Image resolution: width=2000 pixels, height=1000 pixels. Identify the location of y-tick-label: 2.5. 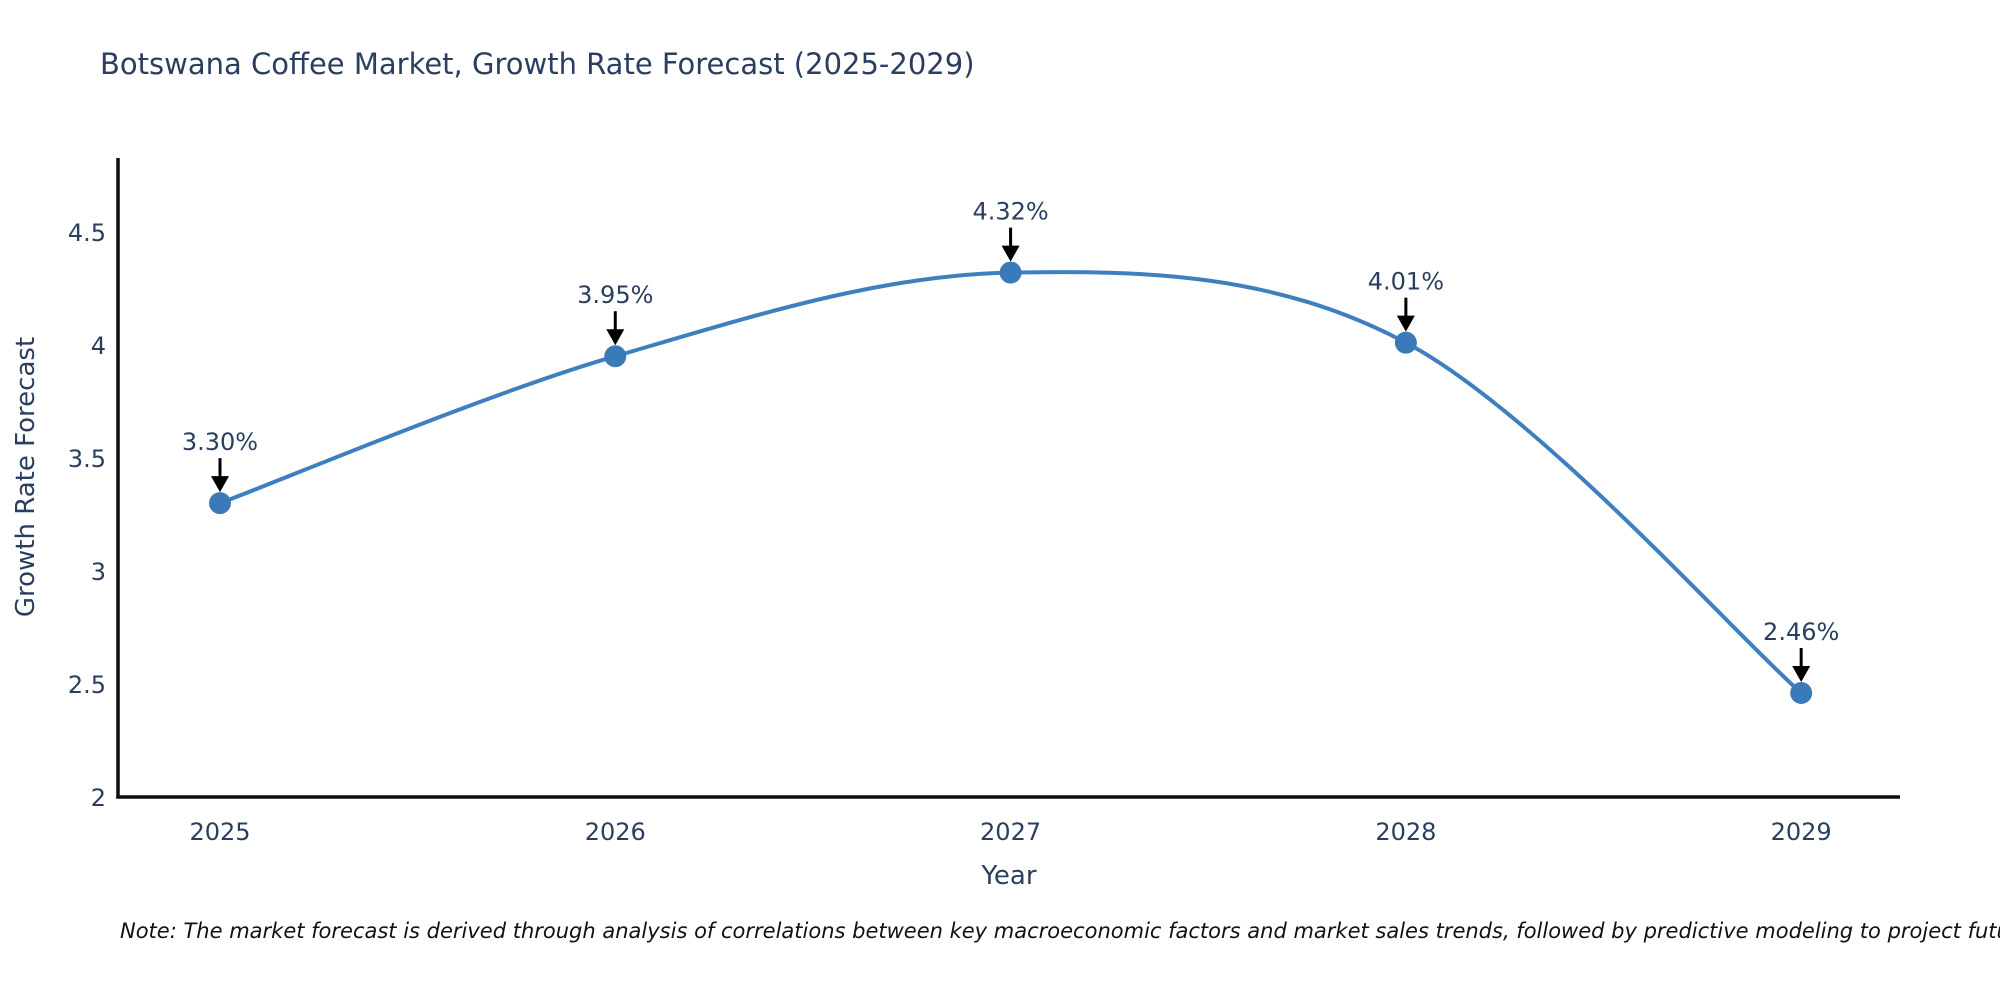
(87, 685).